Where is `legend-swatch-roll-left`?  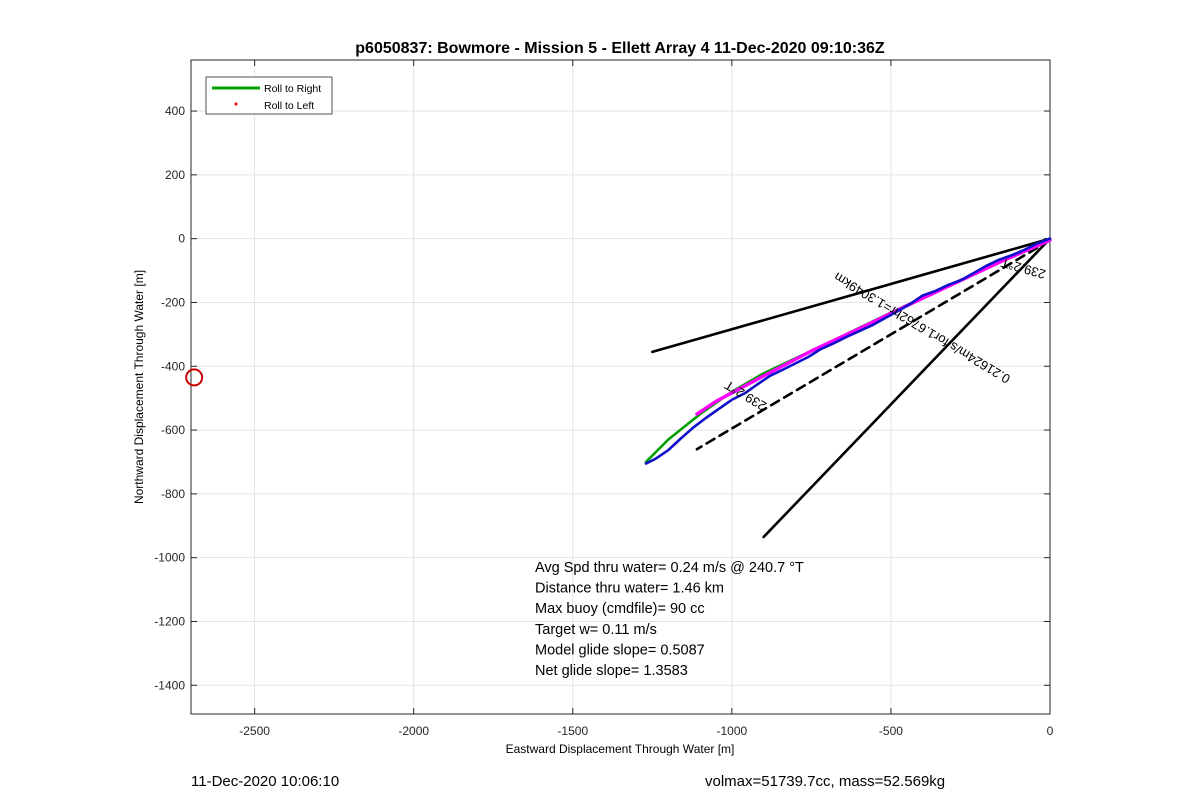
legend-swatch-roll-left is located at coordinates (236, 104).